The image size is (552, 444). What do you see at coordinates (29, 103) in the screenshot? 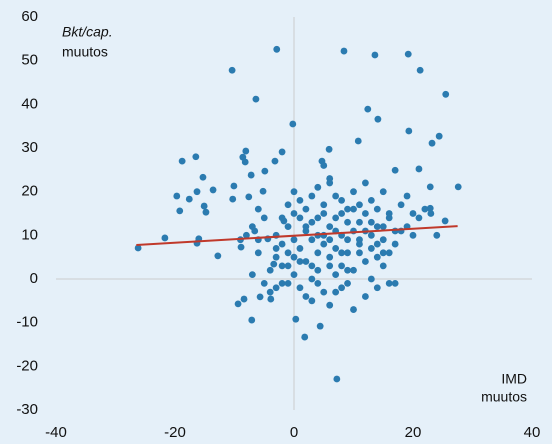
I see `y-tick-label: 40` at bounding box center [29, 103].